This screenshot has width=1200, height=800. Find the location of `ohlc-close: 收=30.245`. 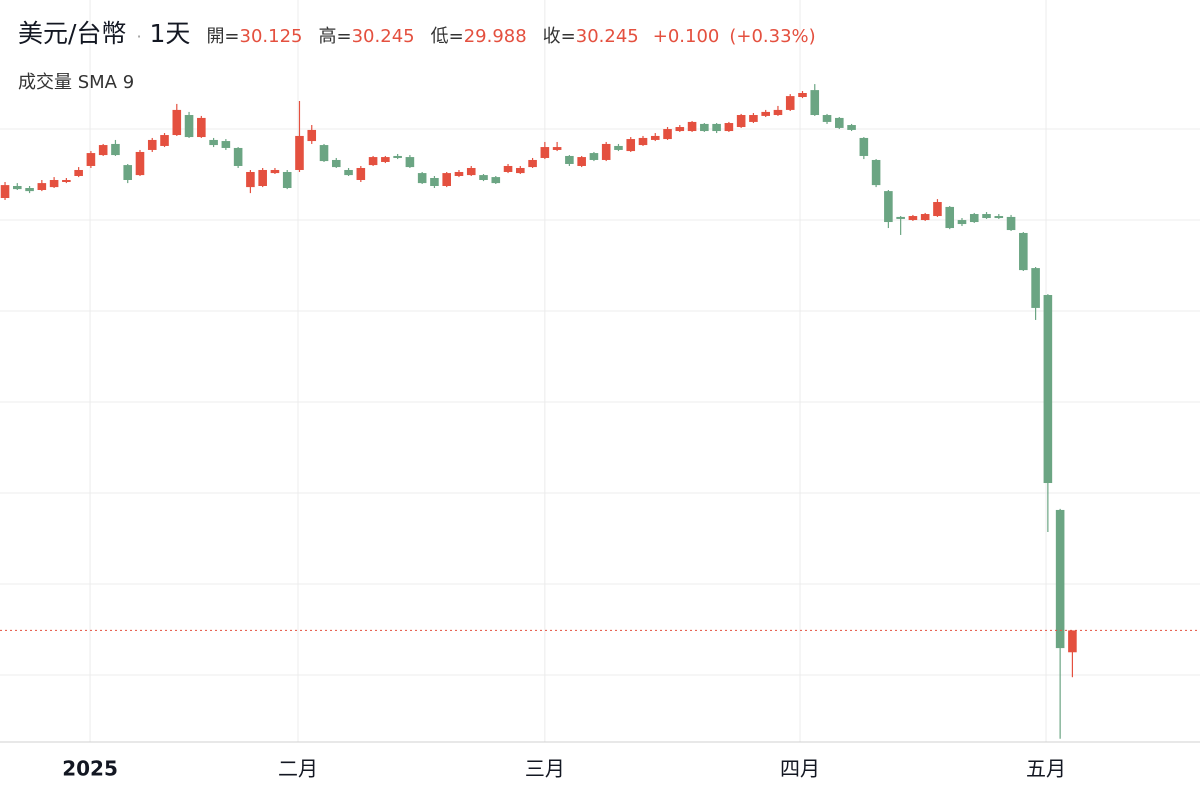

ohlc-close: 收=30.245 is located at coordinates (591, 35).